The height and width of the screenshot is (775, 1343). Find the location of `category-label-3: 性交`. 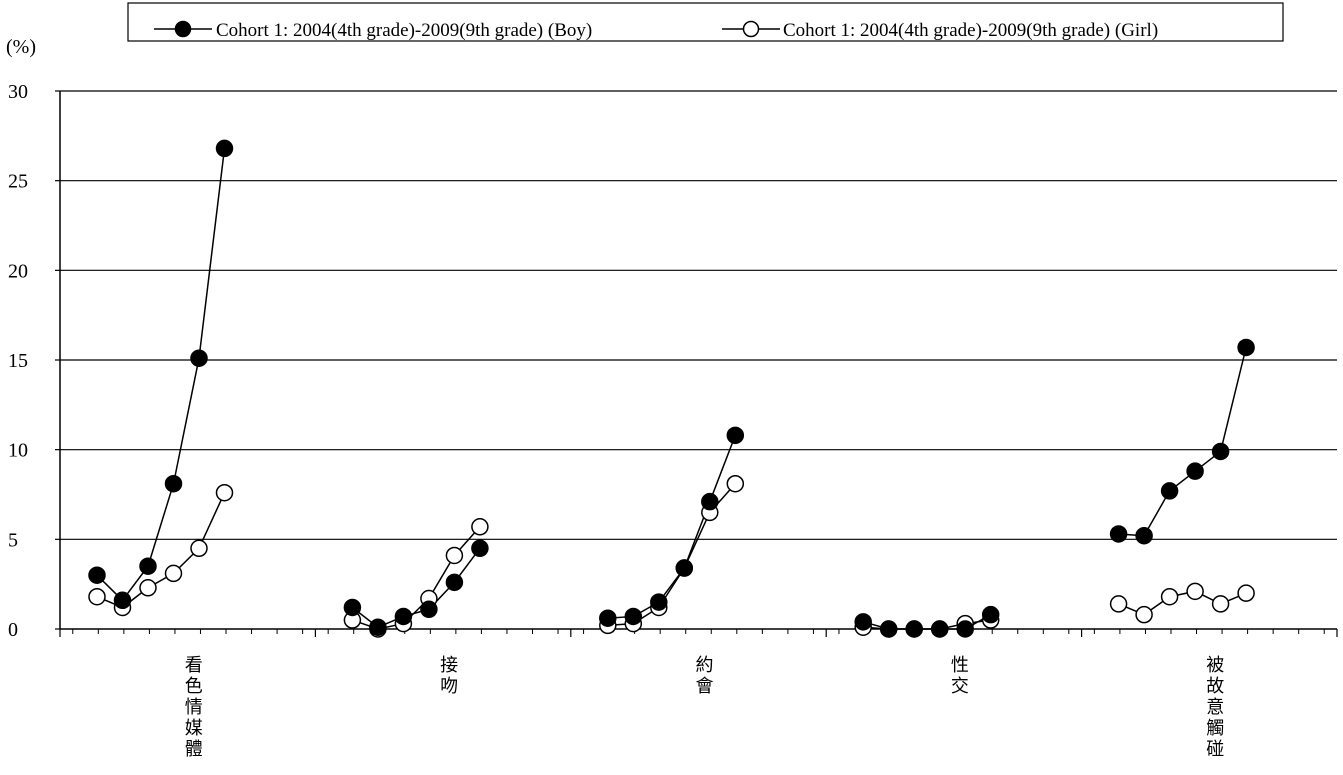

category-label-3: 性交 is located at coordinates (960, 676).